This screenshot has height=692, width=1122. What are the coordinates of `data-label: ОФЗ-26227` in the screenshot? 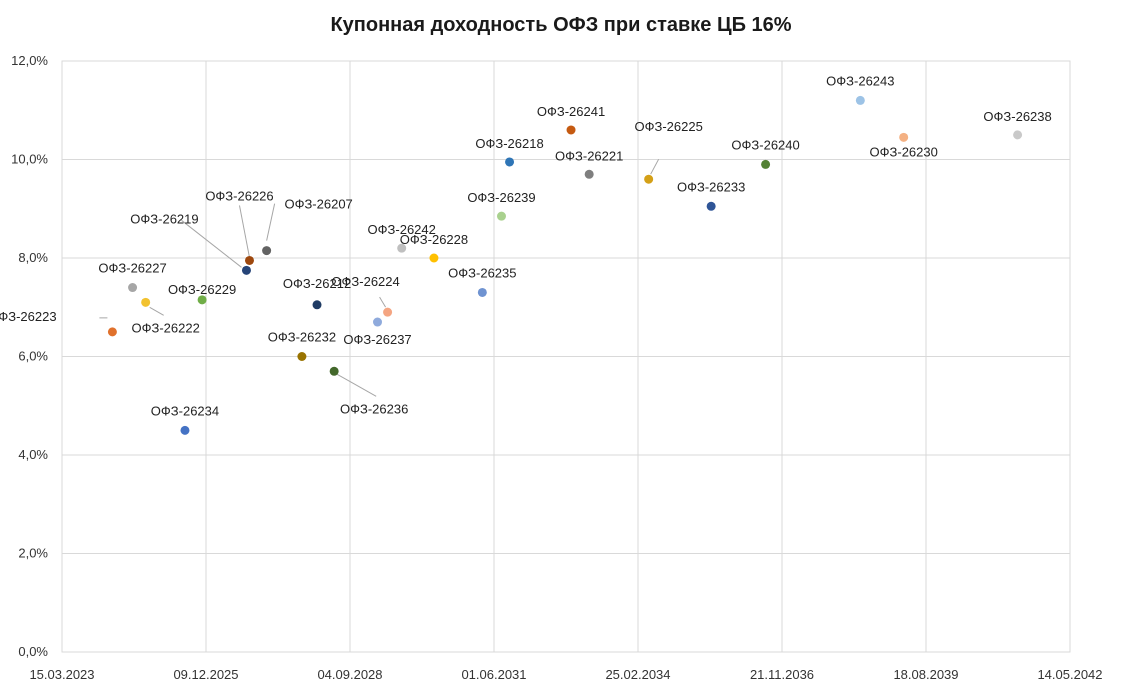 It's located at (132, 268).